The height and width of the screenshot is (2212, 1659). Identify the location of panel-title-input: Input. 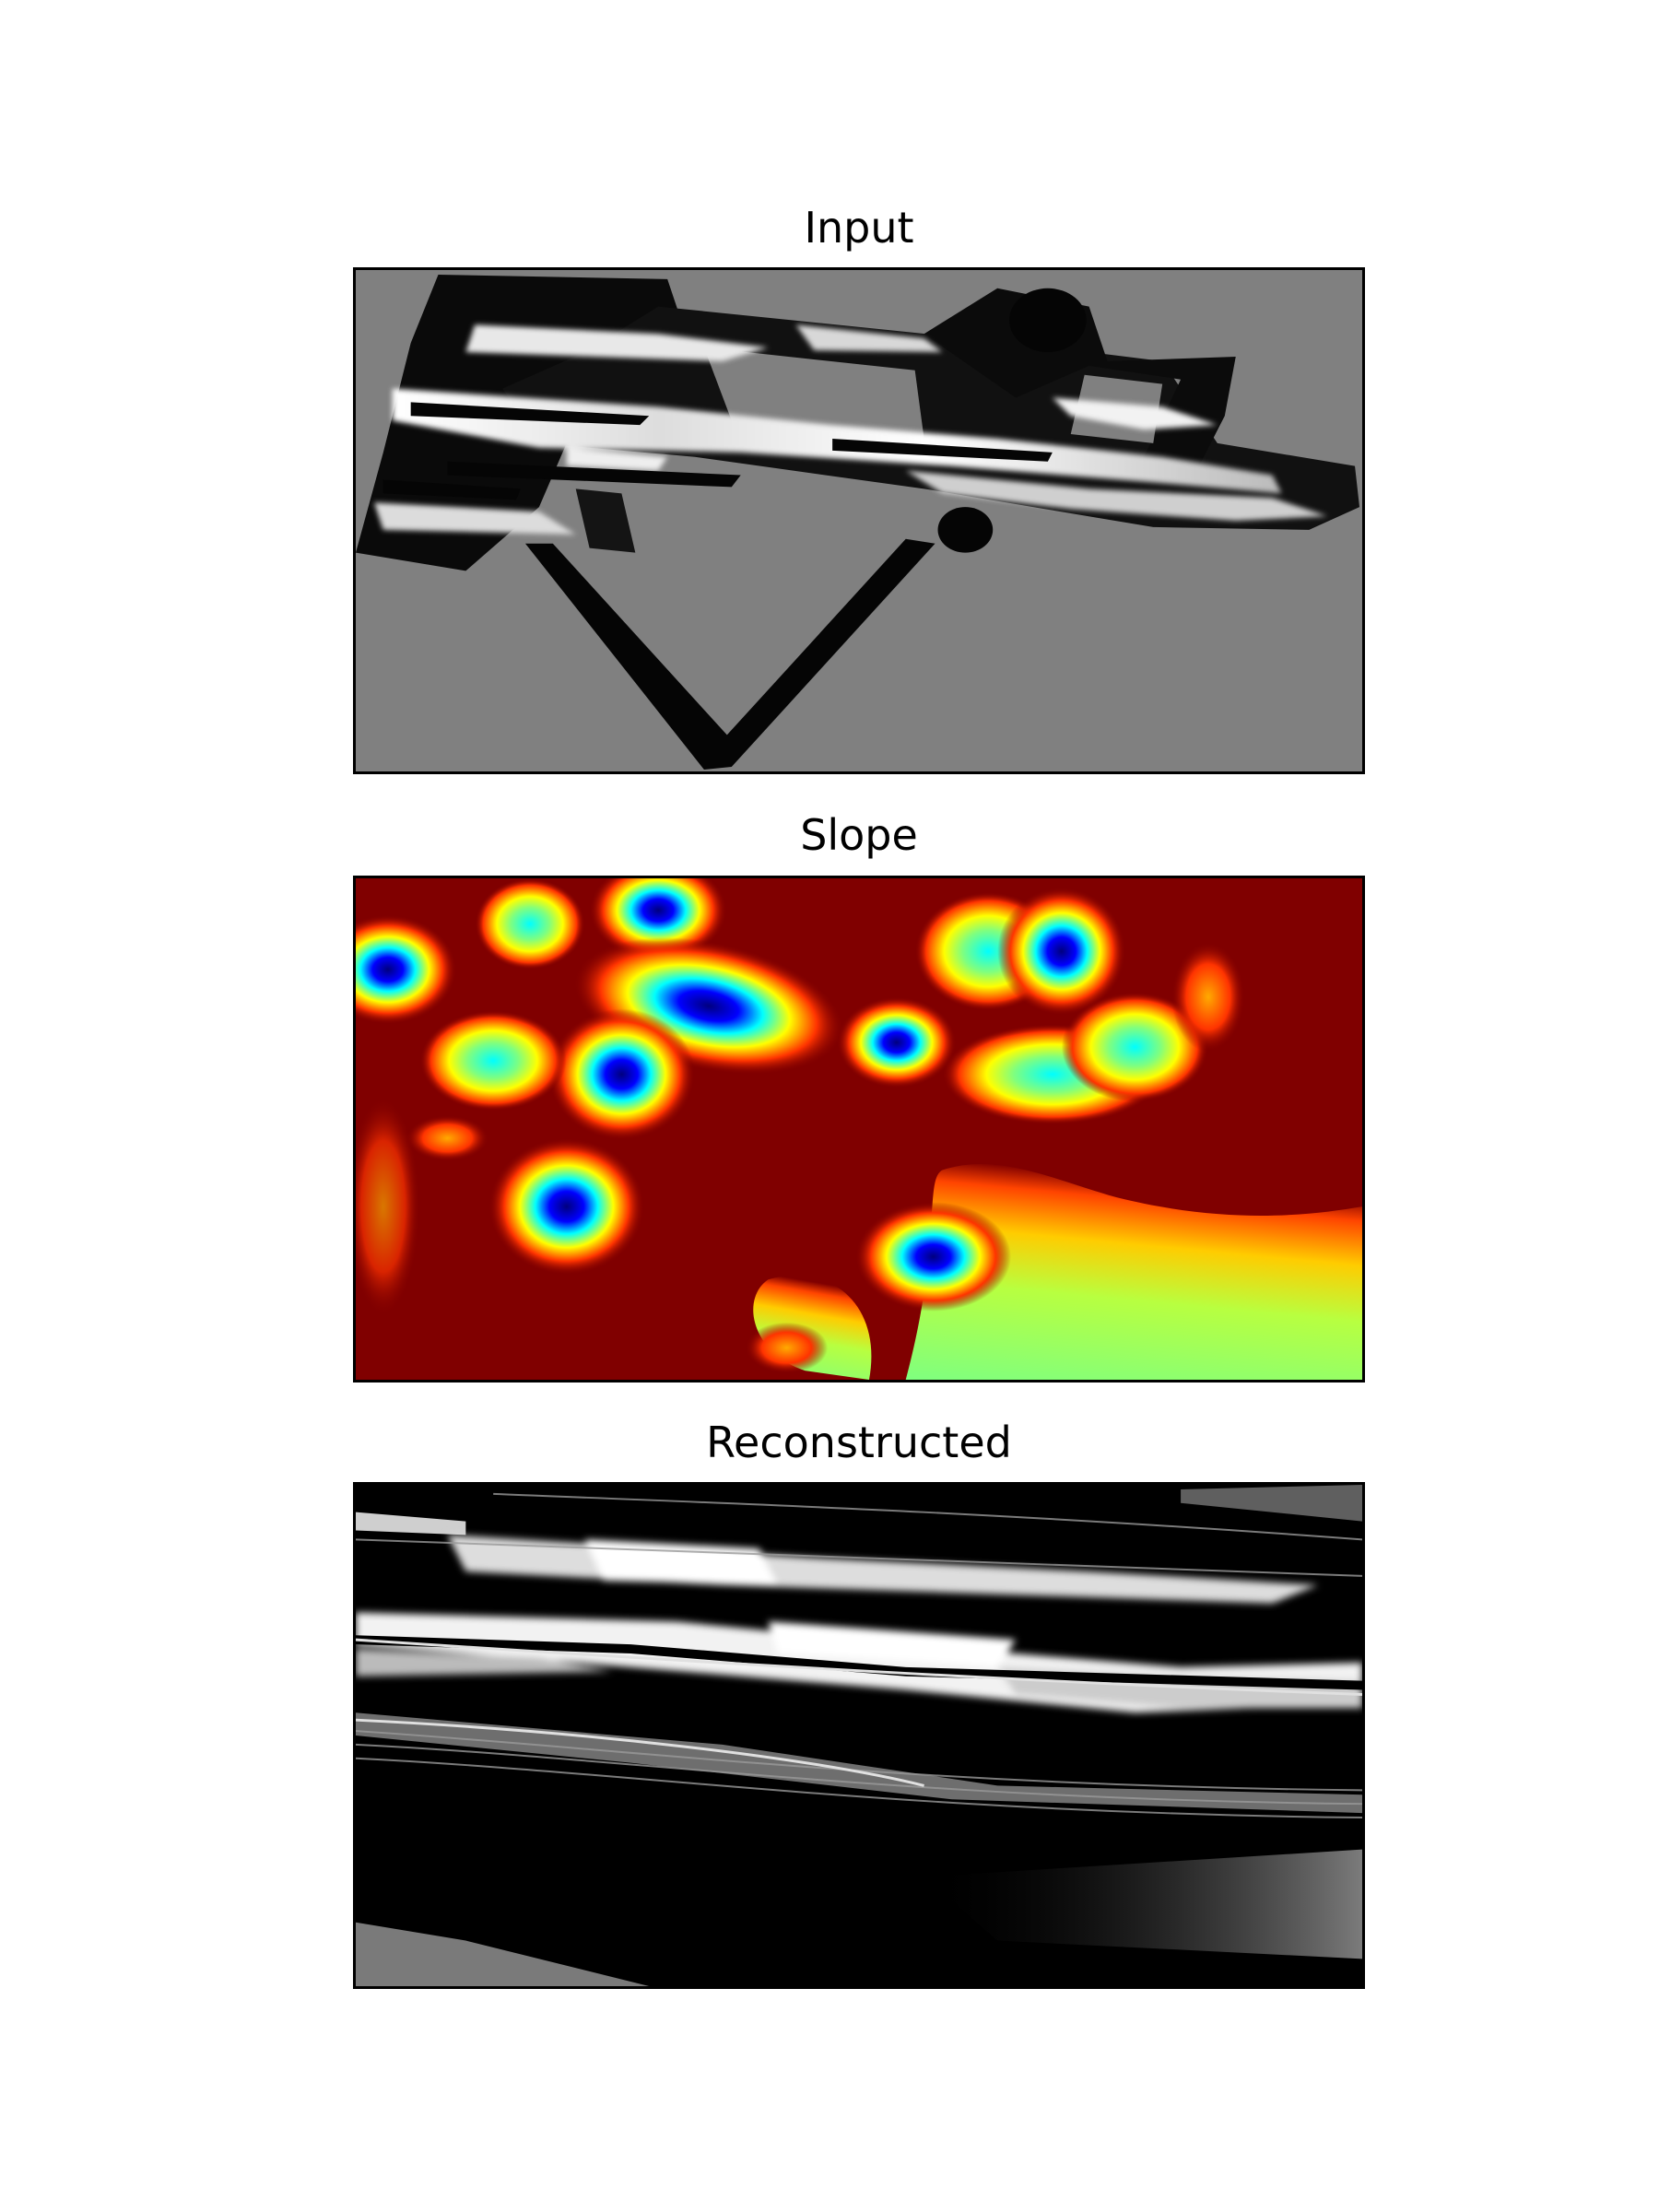
(859, 228).